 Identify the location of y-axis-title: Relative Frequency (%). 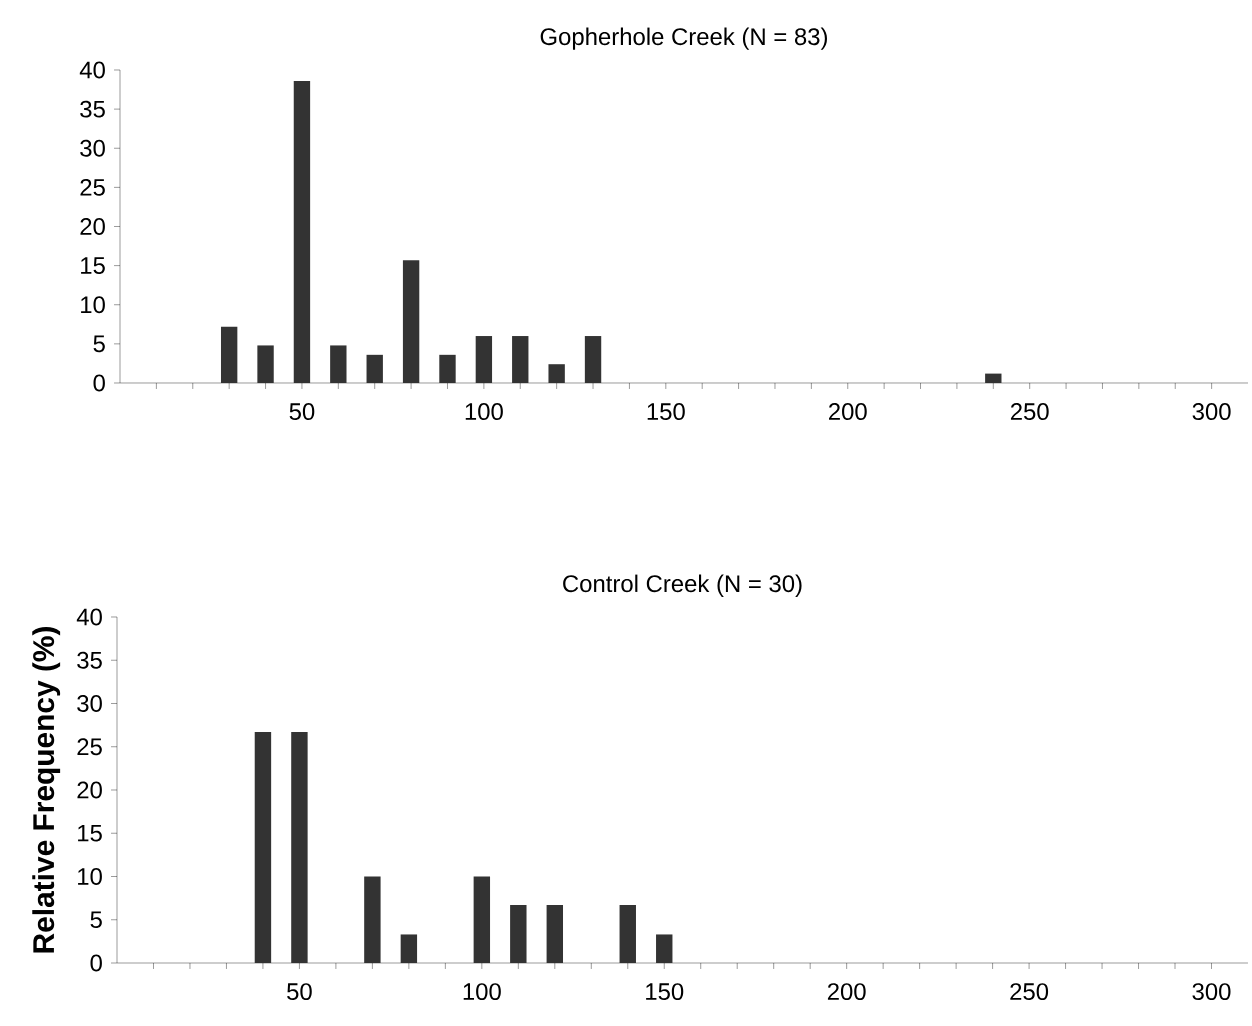
(46, 790).